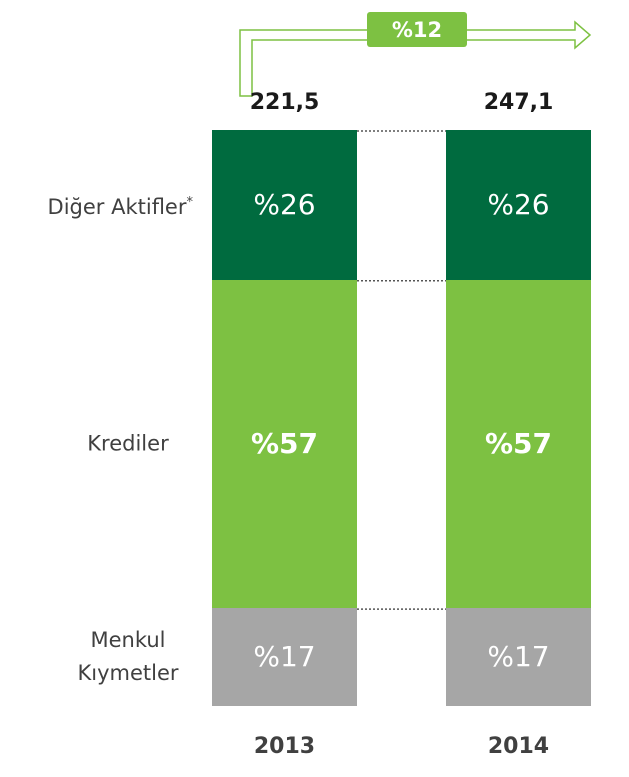 Image resolution: width=629 pixels, height=777 pixels. Describe the element at coordinates (518, 746) in the screenshot. I see `x-tick-label: 2014` at that location.